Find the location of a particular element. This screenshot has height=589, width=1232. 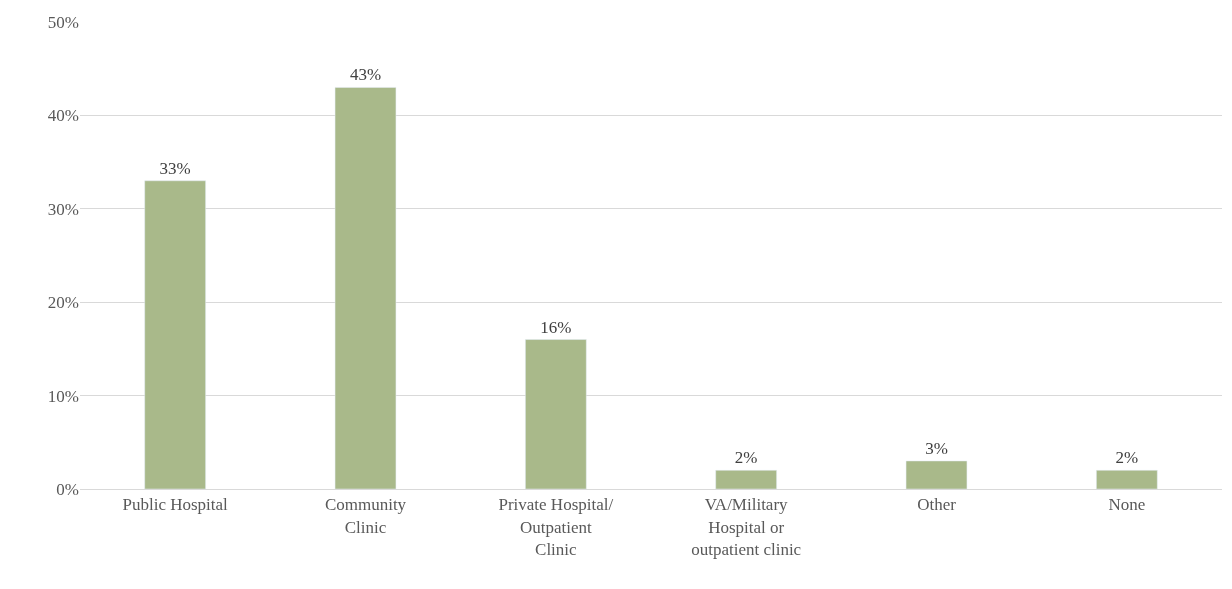

y-tick-label: 10% is located at coordinates (63, 396).